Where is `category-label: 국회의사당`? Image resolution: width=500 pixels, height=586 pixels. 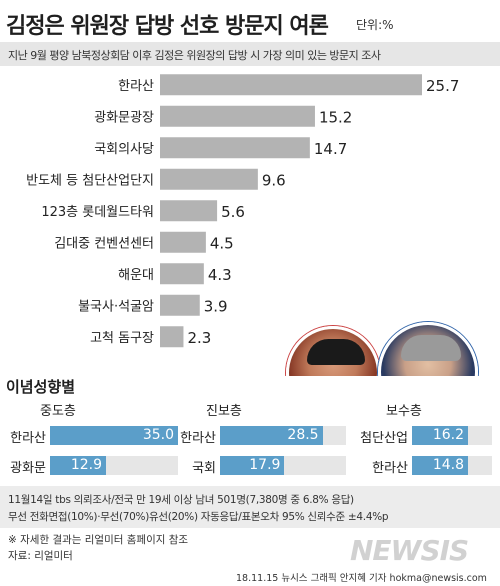 category-label: 국회의사당 is located at coordinates (124, 149).